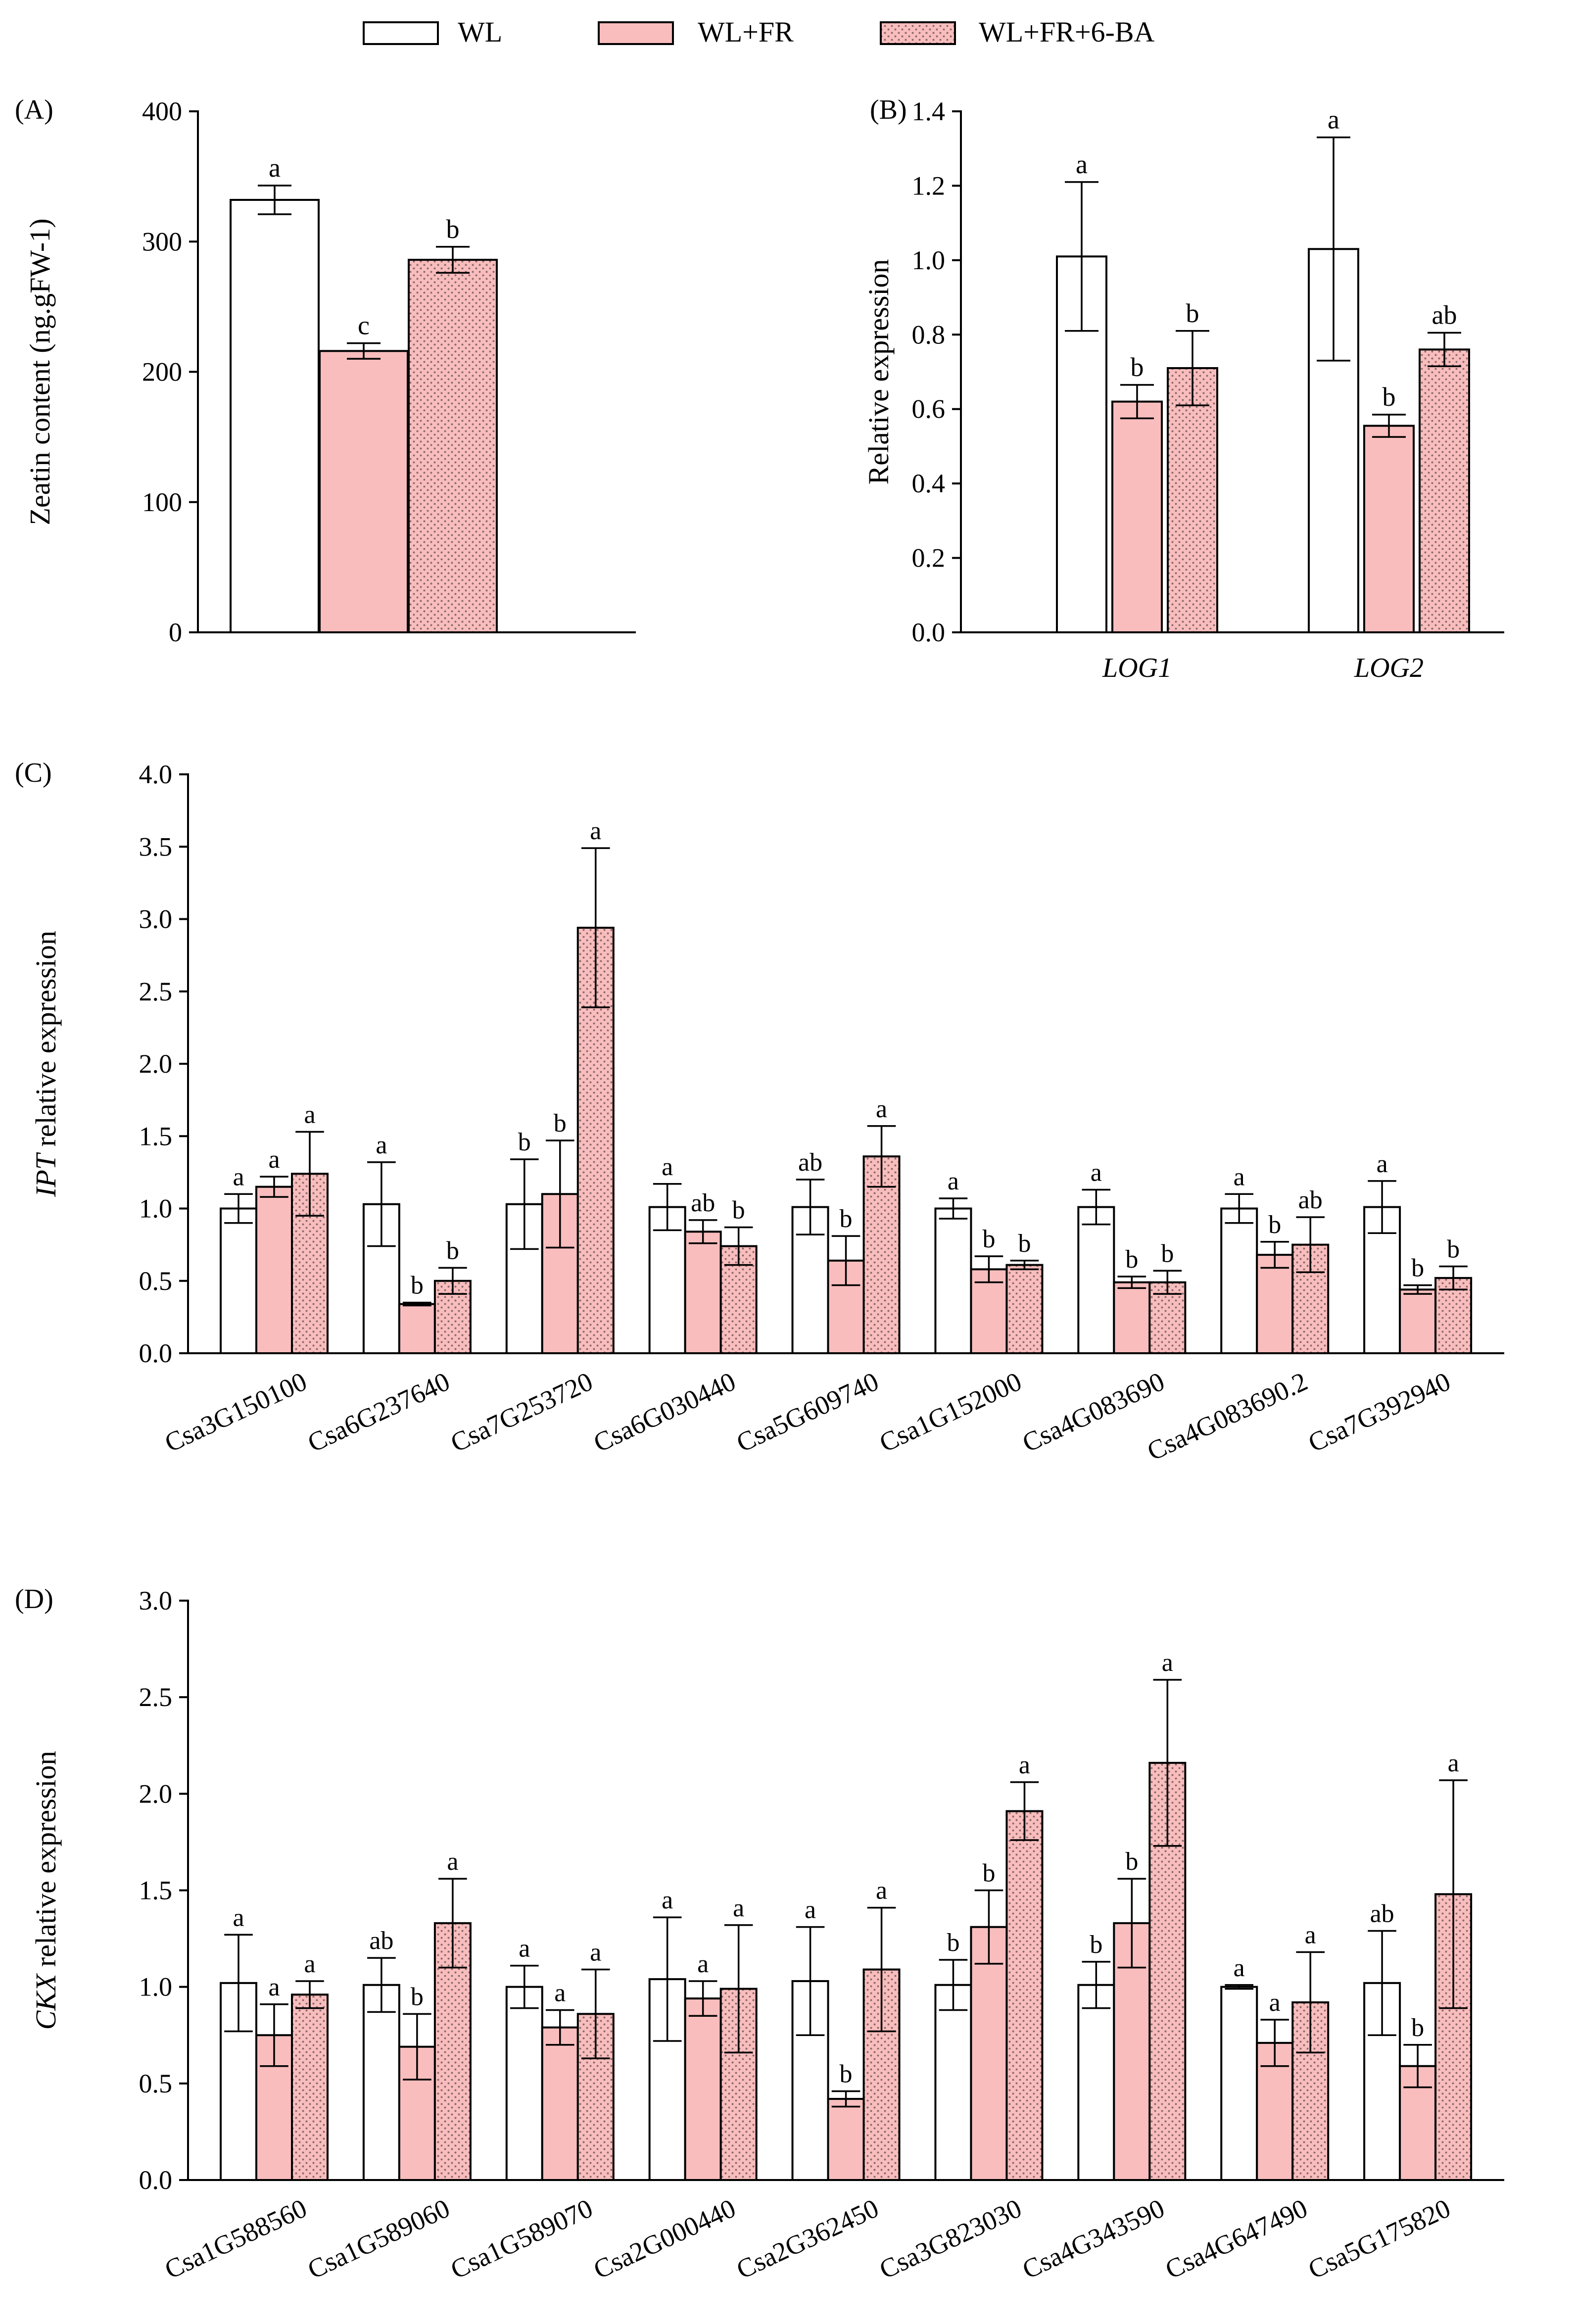 The height and width of the screenshot is (2324, 1574). Describe the element at coordinates (432, 32) in the screenshot. I see `legend-item-wl: WL` at that location.